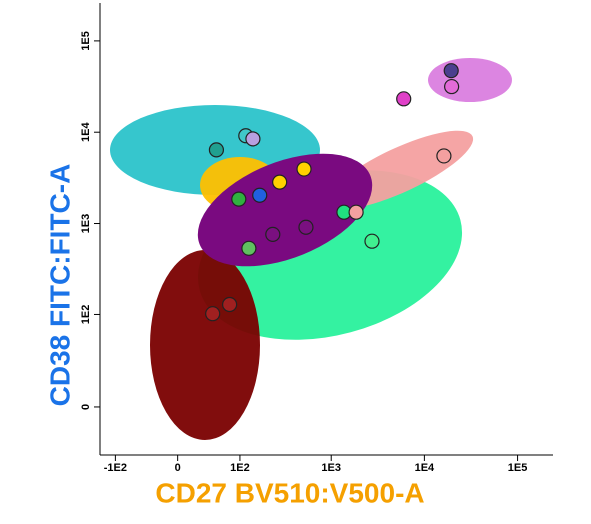 The image size is (591, 524). Describe the element at coordinates (518, 468) in the screenshot. I see `x-tick-label: 1E5` at that location.